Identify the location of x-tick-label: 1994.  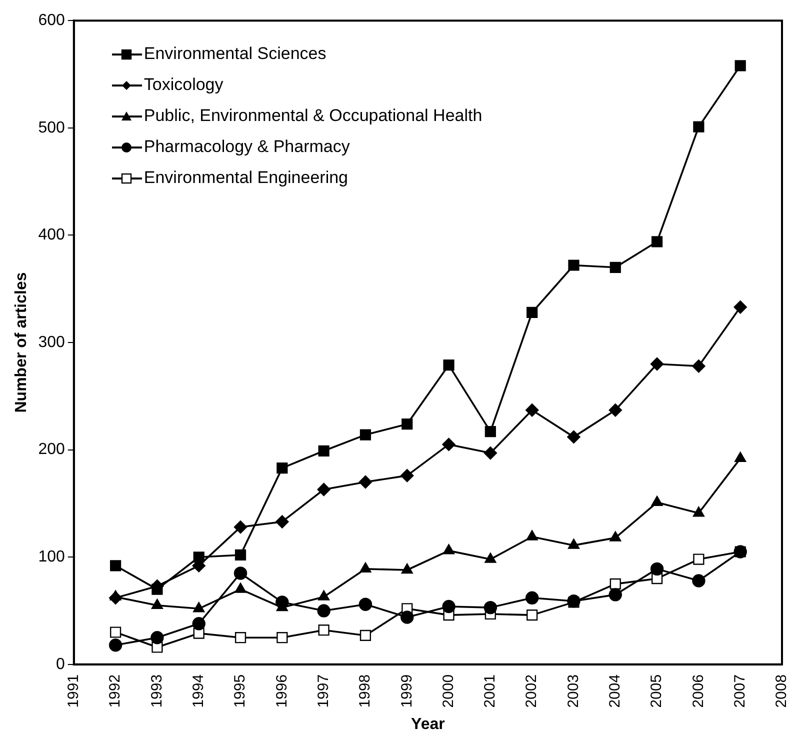
(198, 691).